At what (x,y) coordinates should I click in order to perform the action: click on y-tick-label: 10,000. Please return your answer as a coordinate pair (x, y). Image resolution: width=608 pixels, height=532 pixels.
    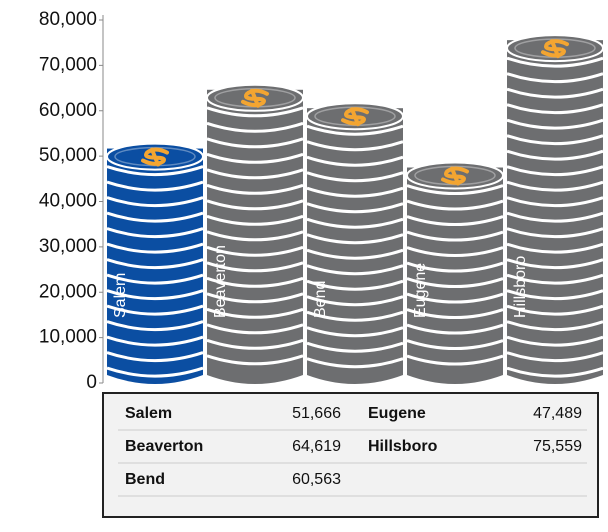
    Looking at the image, I should click on (68, 337).